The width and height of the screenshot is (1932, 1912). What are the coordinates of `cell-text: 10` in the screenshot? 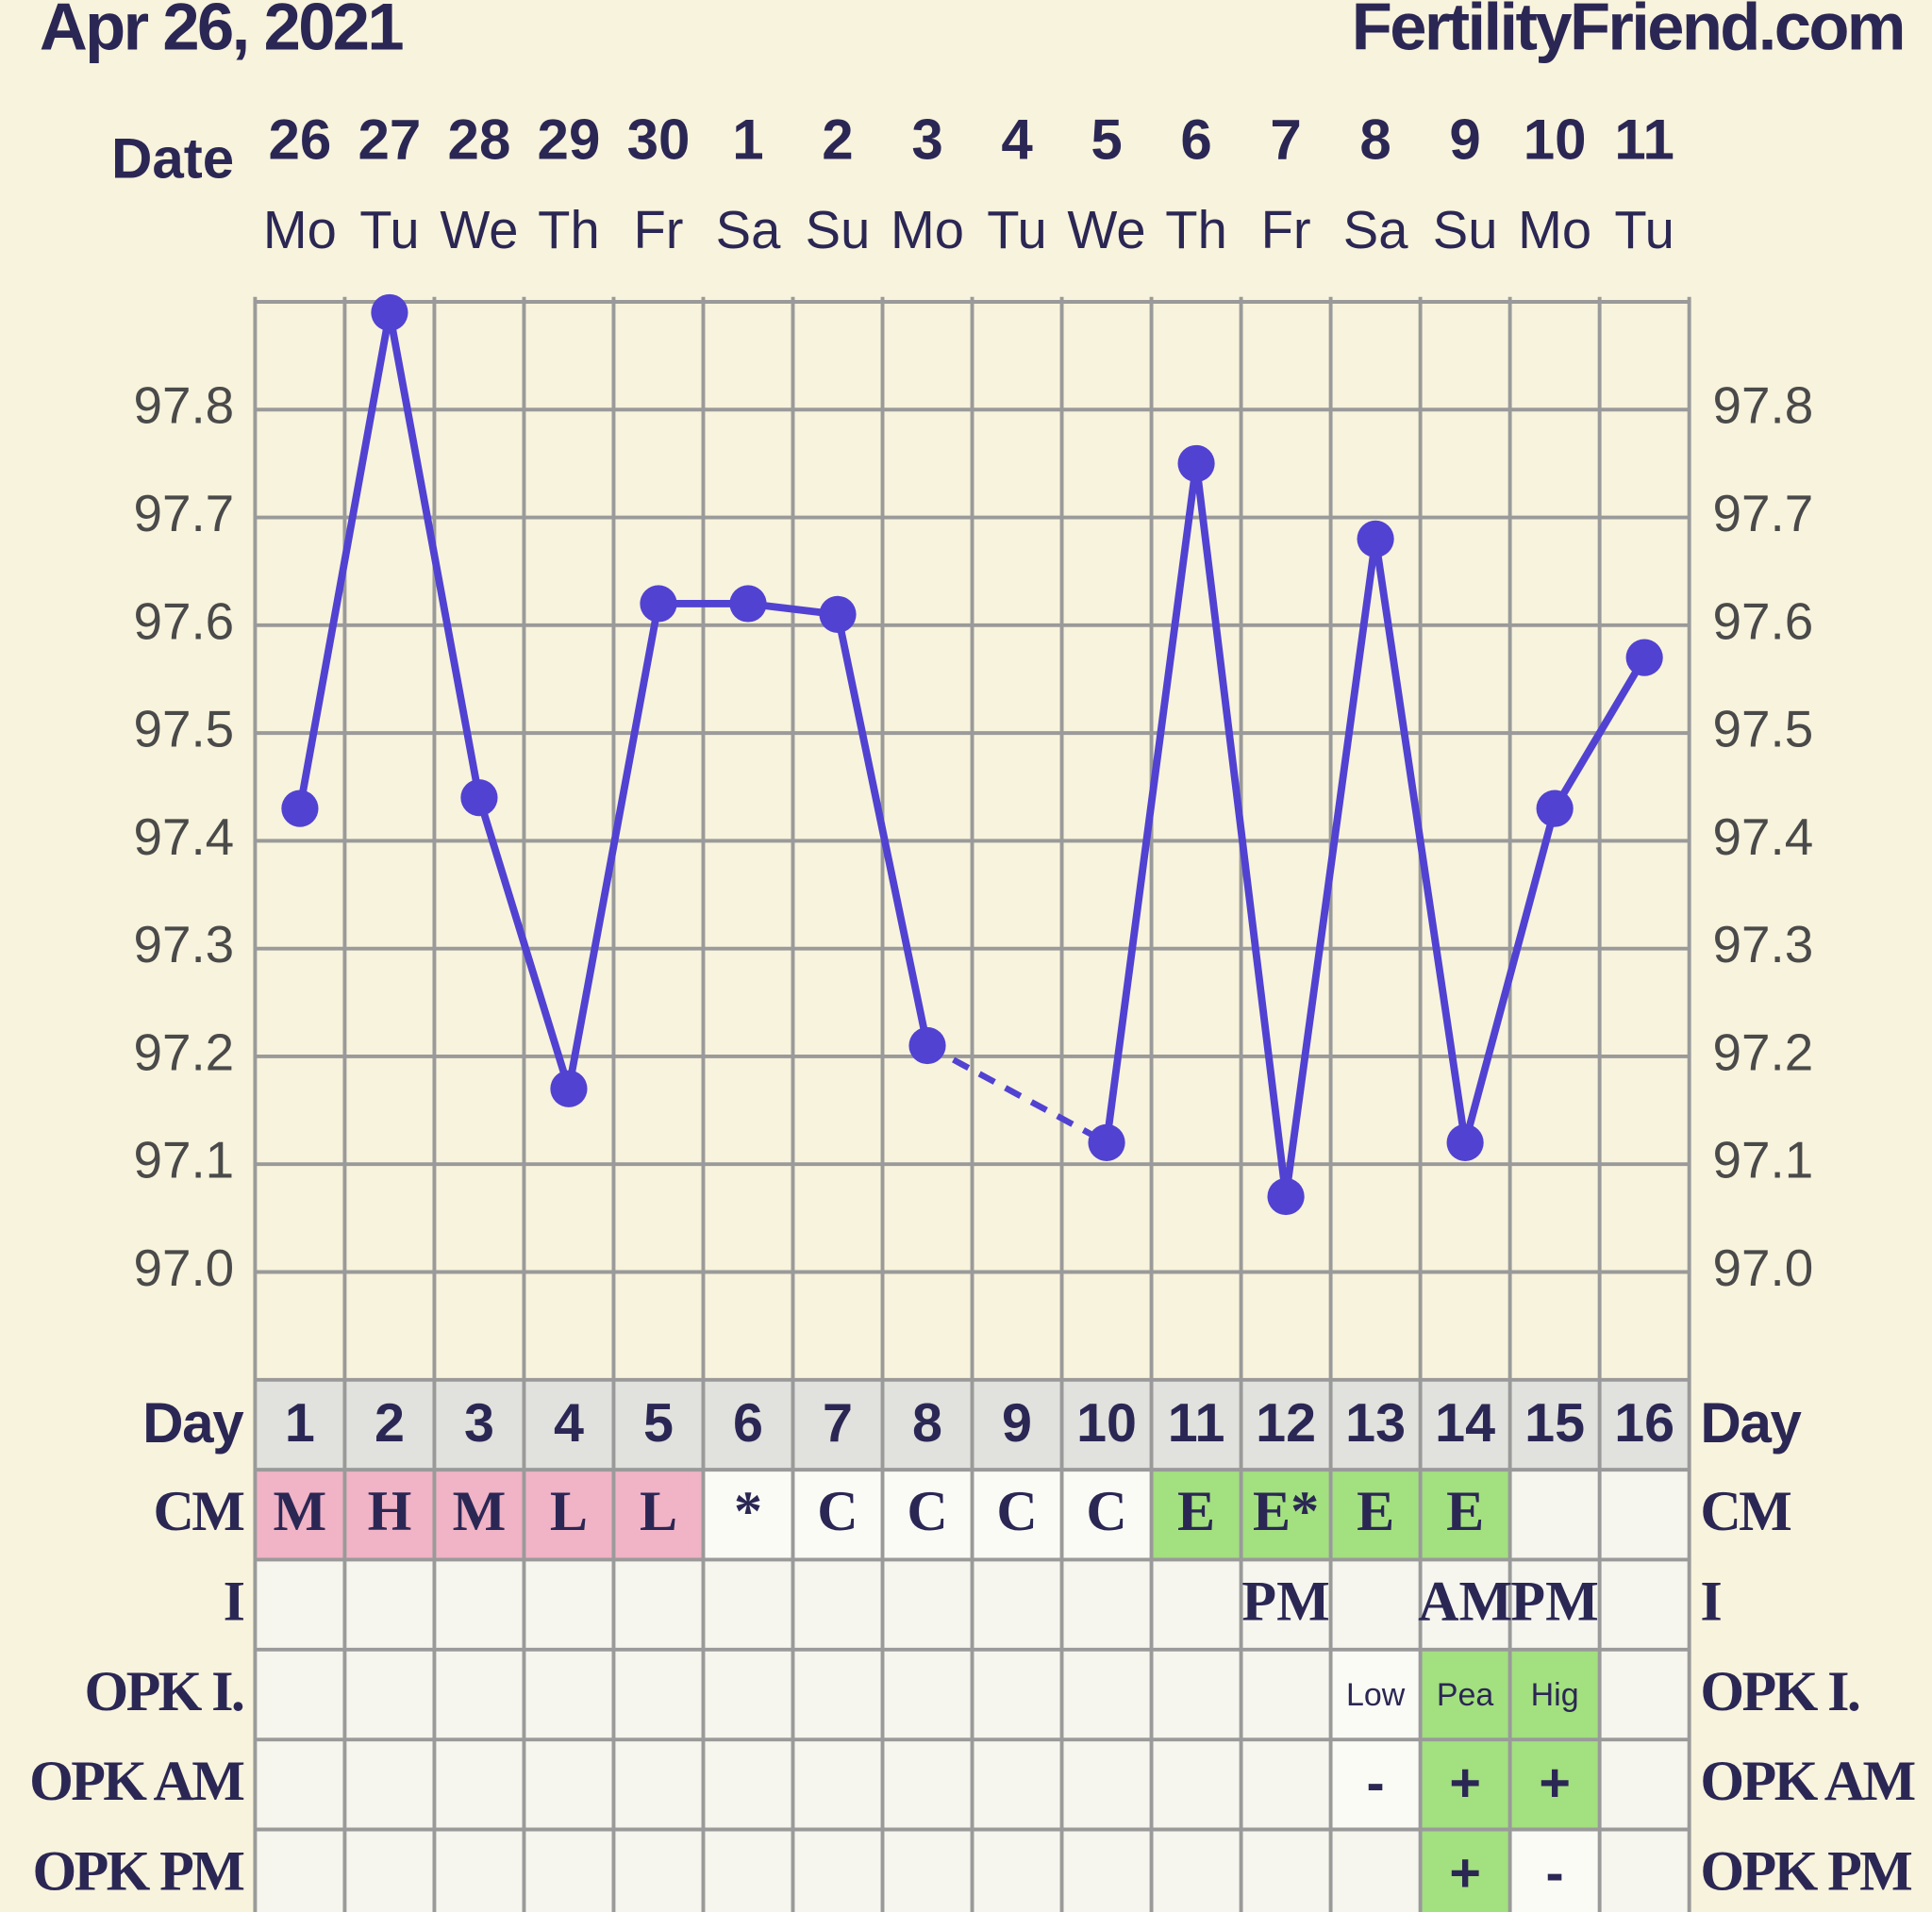 It's located at (1106, 1423).